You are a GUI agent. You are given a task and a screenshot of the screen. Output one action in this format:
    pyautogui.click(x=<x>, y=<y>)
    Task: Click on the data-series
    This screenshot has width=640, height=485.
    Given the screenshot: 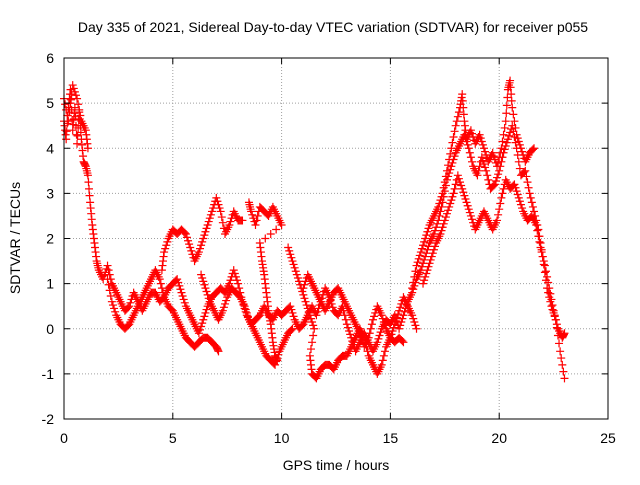 What is the action you would take?
    pyautogui.click(x=247, y=319)
    